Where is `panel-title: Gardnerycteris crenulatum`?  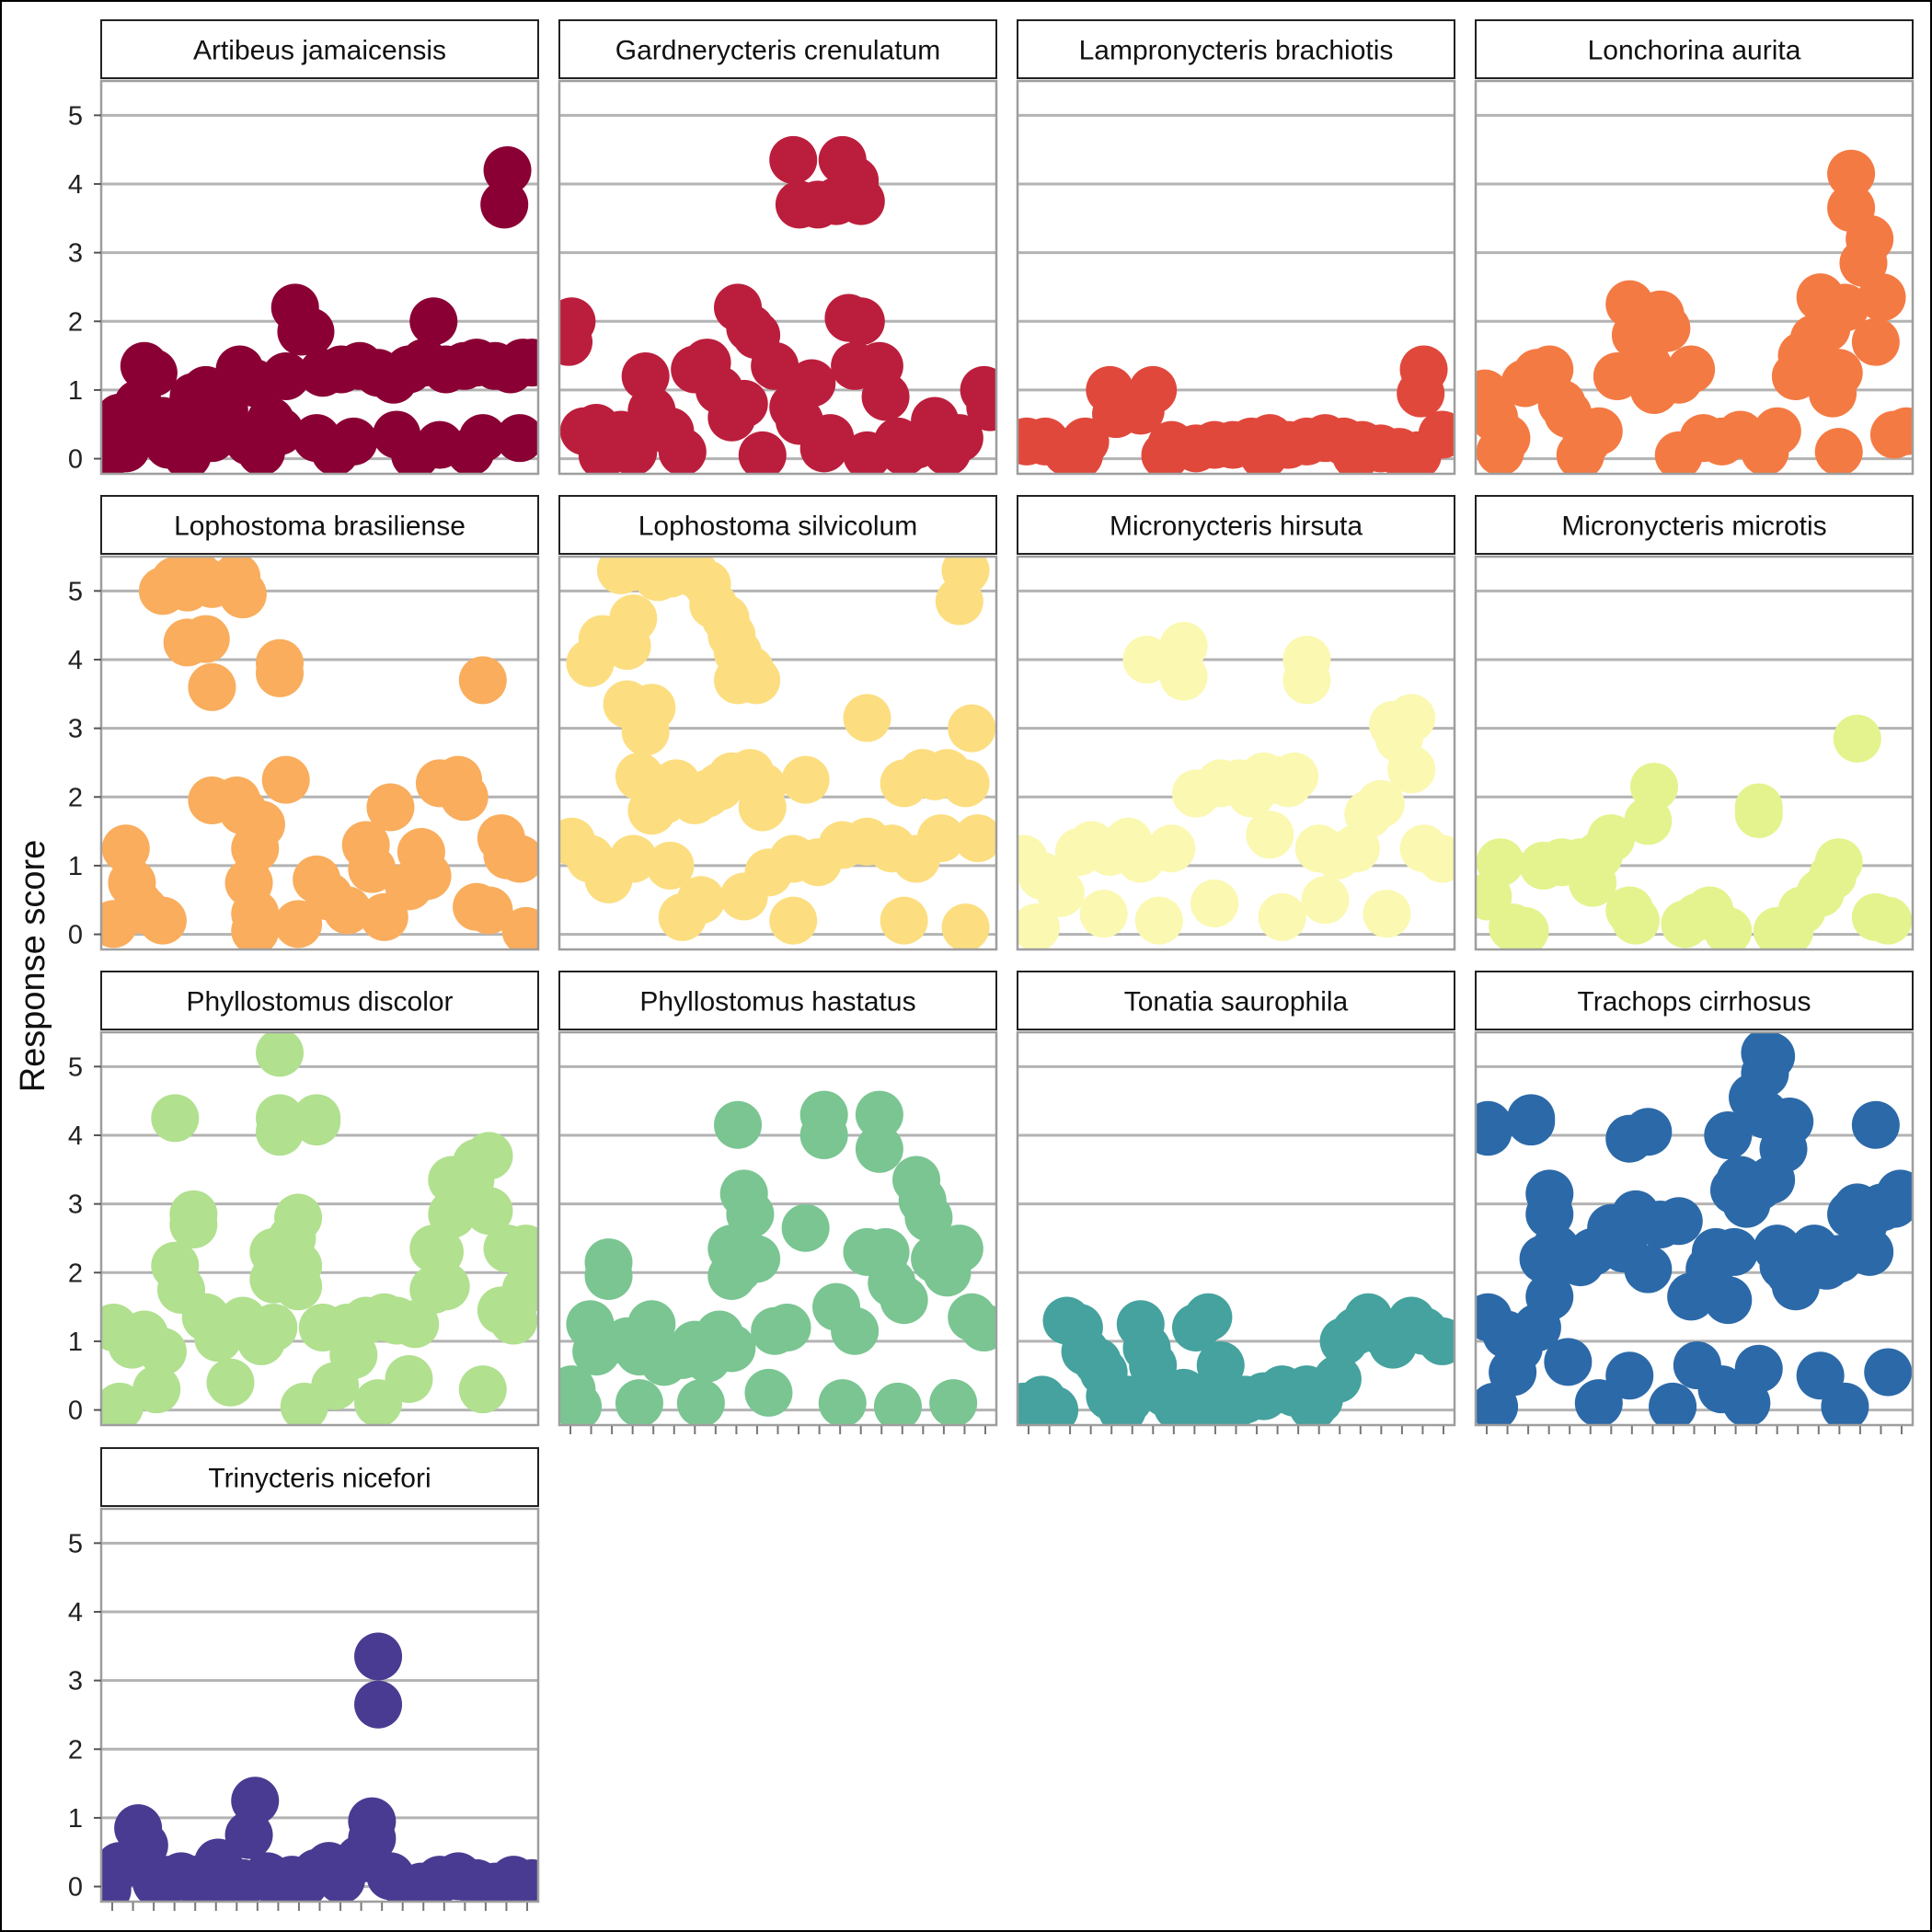
panel-title: Gardnerycteris crenulatum is located at coordinates (777, 51).